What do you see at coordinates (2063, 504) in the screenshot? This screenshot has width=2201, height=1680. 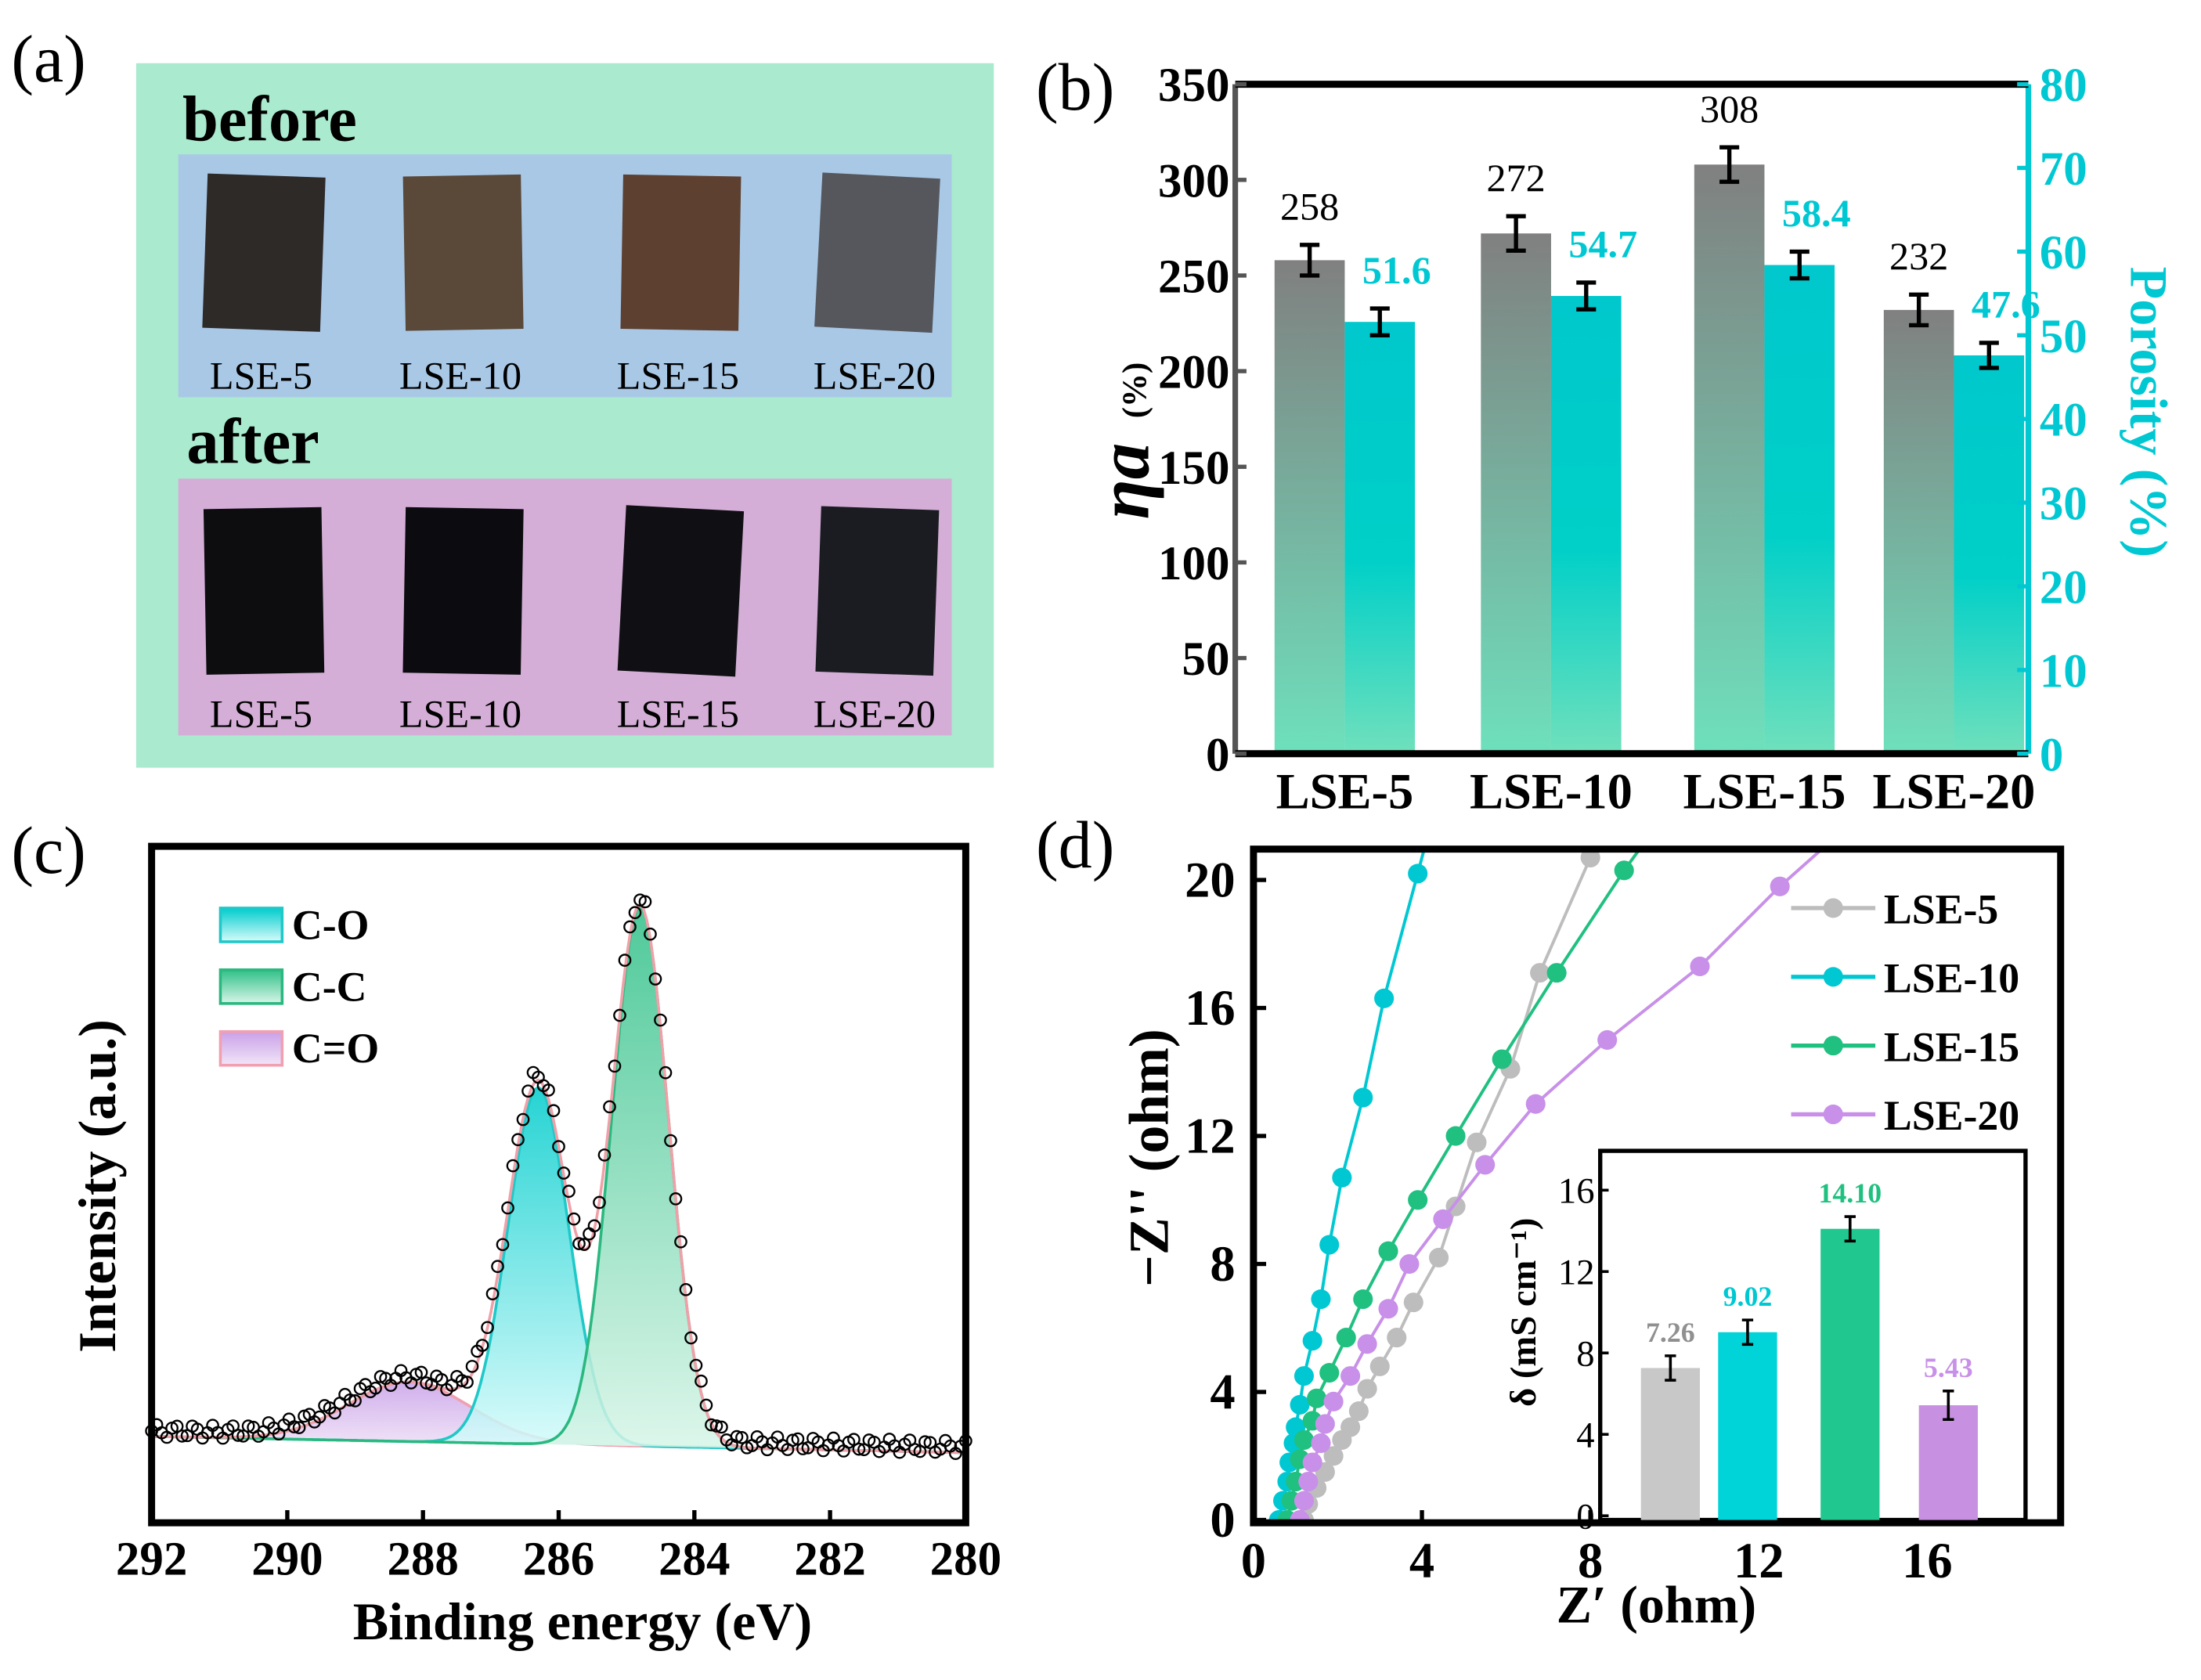 I see `y2-tick-label: 30` at bounding box center [2063, 504].